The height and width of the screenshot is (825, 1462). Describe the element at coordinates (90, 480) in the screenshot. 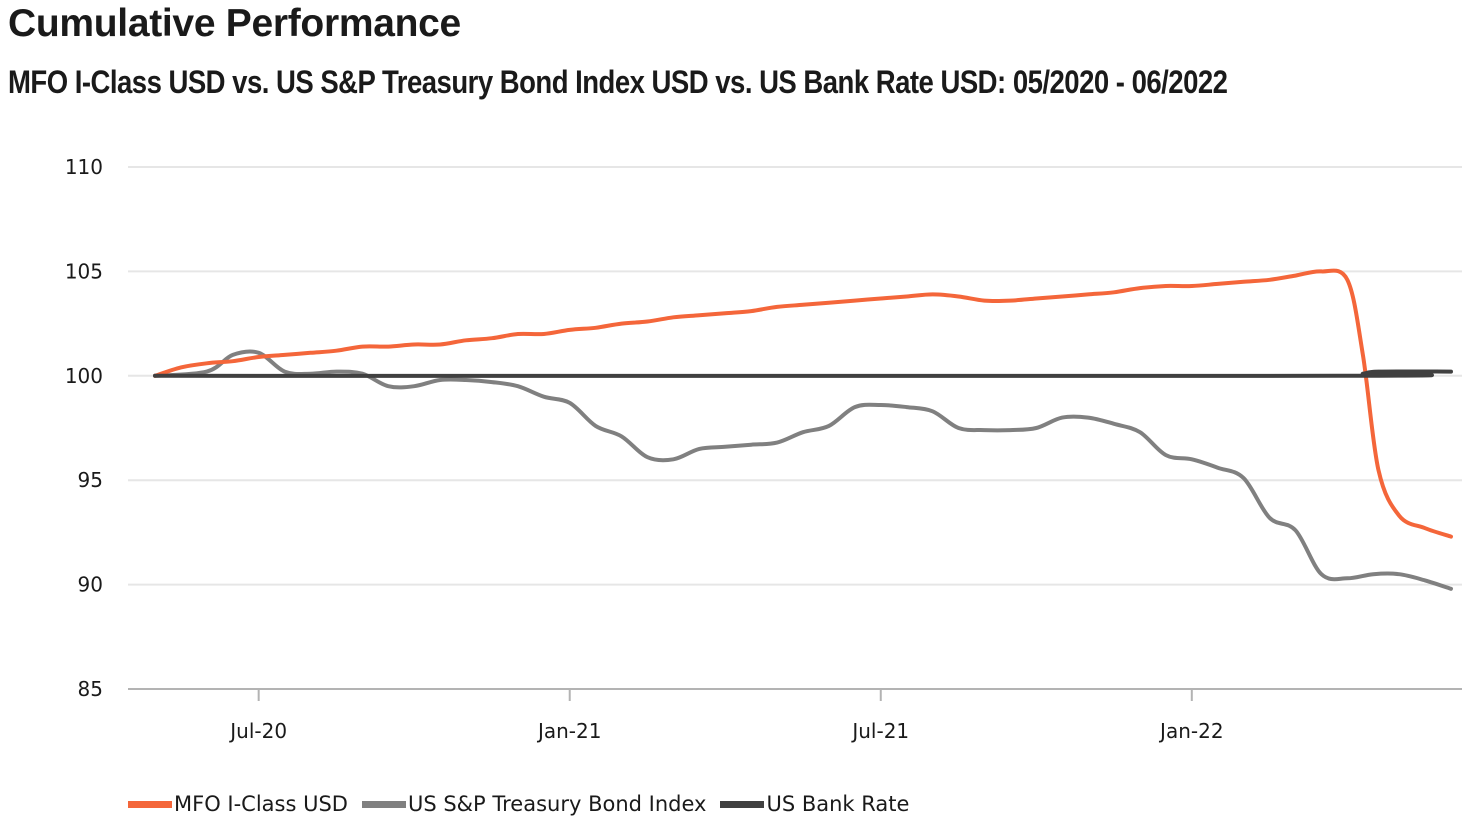

I see `y-tick-label-95: 95` at that location.